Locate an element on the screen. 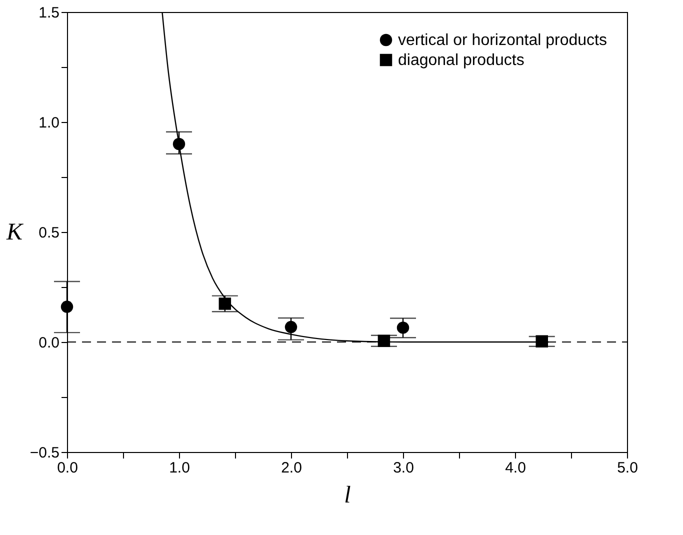 The width and height of the screenshot is (683, 535). legend-label: vertical or horizontal products is located at coordinates (502, 40).